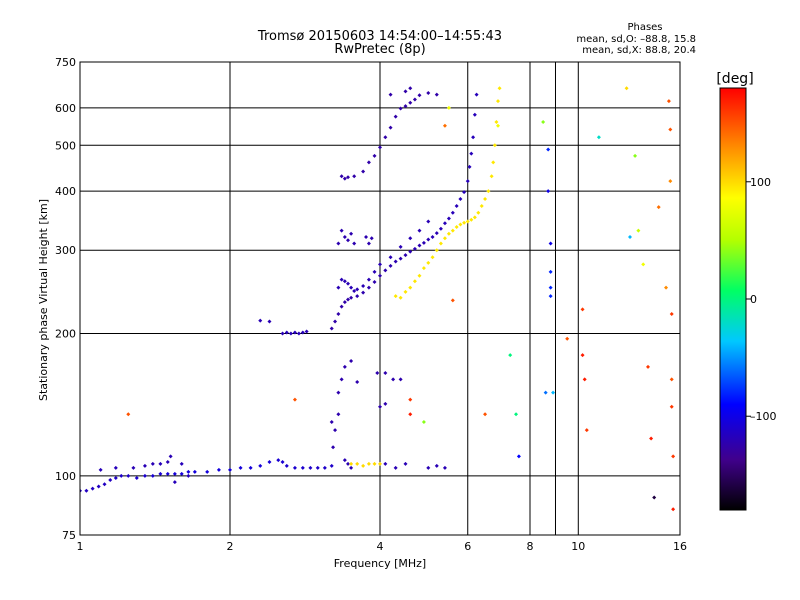  Describe the element at coordinates (734, 79) in the screenshot. I see `colorbar-label: [deg]` at that location.